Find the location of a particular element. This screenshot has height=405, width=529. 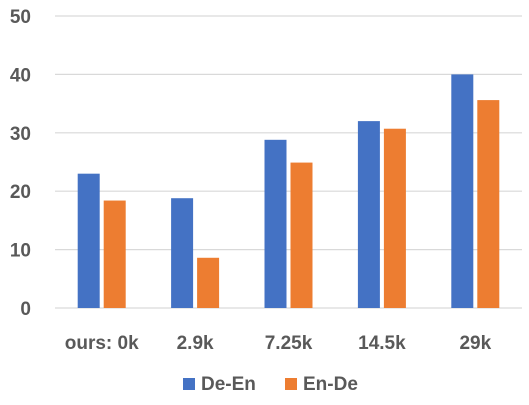

y-tick-label: 10 is located at coordinates (20, 251).